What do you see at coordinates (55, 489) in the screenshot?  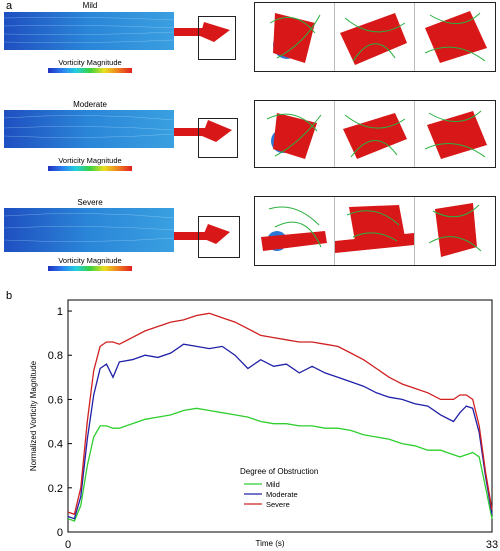 I see `y-tick-label: 0.2` at bounding box center [55, 489].